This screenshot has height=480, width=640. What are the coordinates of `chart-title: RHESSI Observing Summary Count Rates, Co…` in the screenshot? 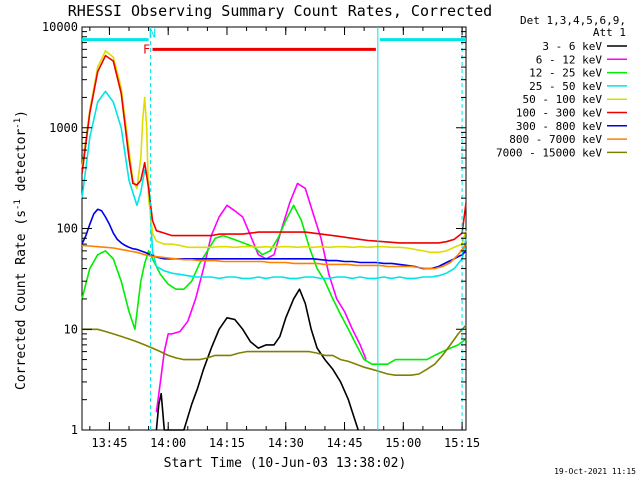 It's located at (280, 11).